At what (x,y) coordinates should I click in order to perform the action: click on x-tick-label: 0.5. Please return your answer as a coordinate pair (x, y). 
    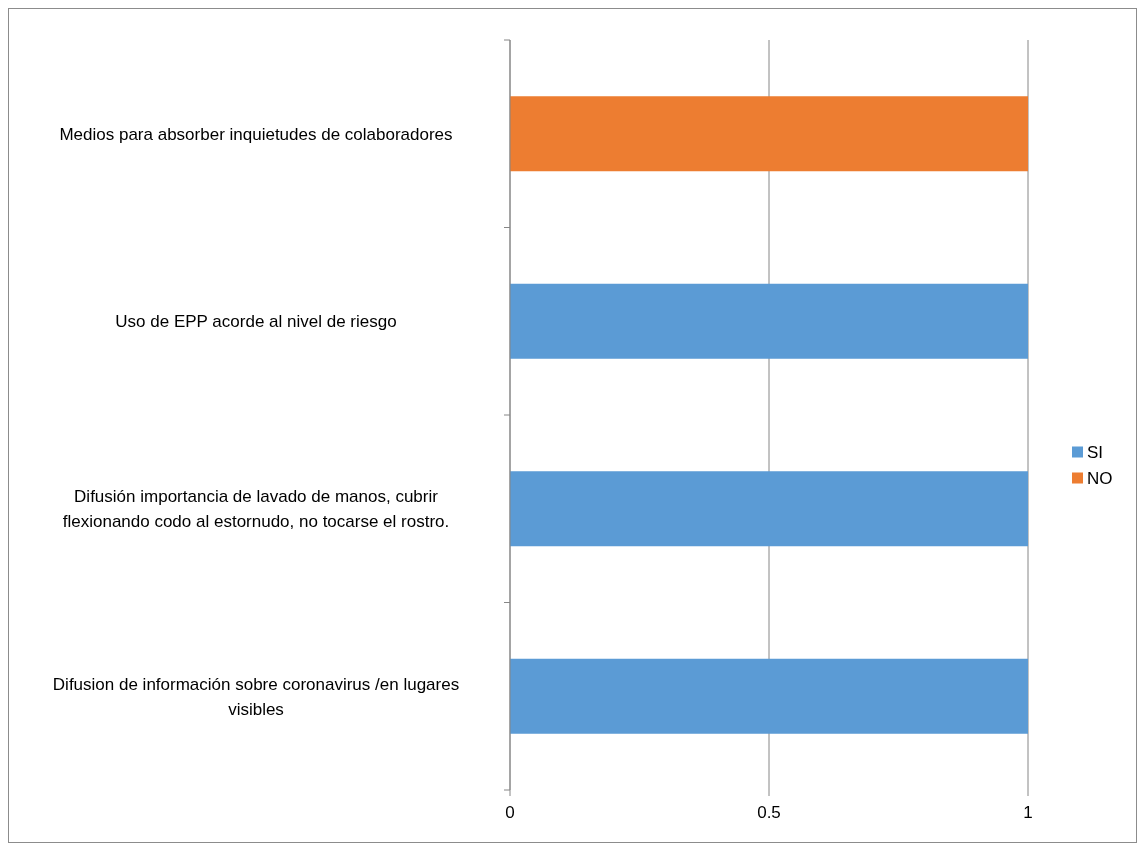
    Looking at the image, I should click on (769, 812).